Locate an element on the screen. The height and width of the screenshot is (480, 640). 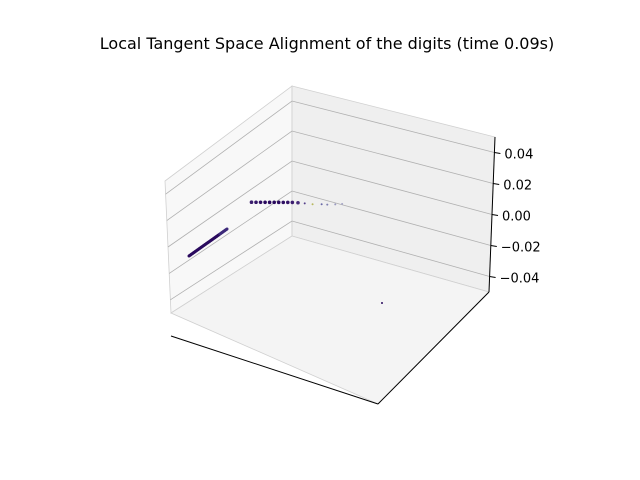
z-tick-label: −0.02 is located at coordinates (521, 248).